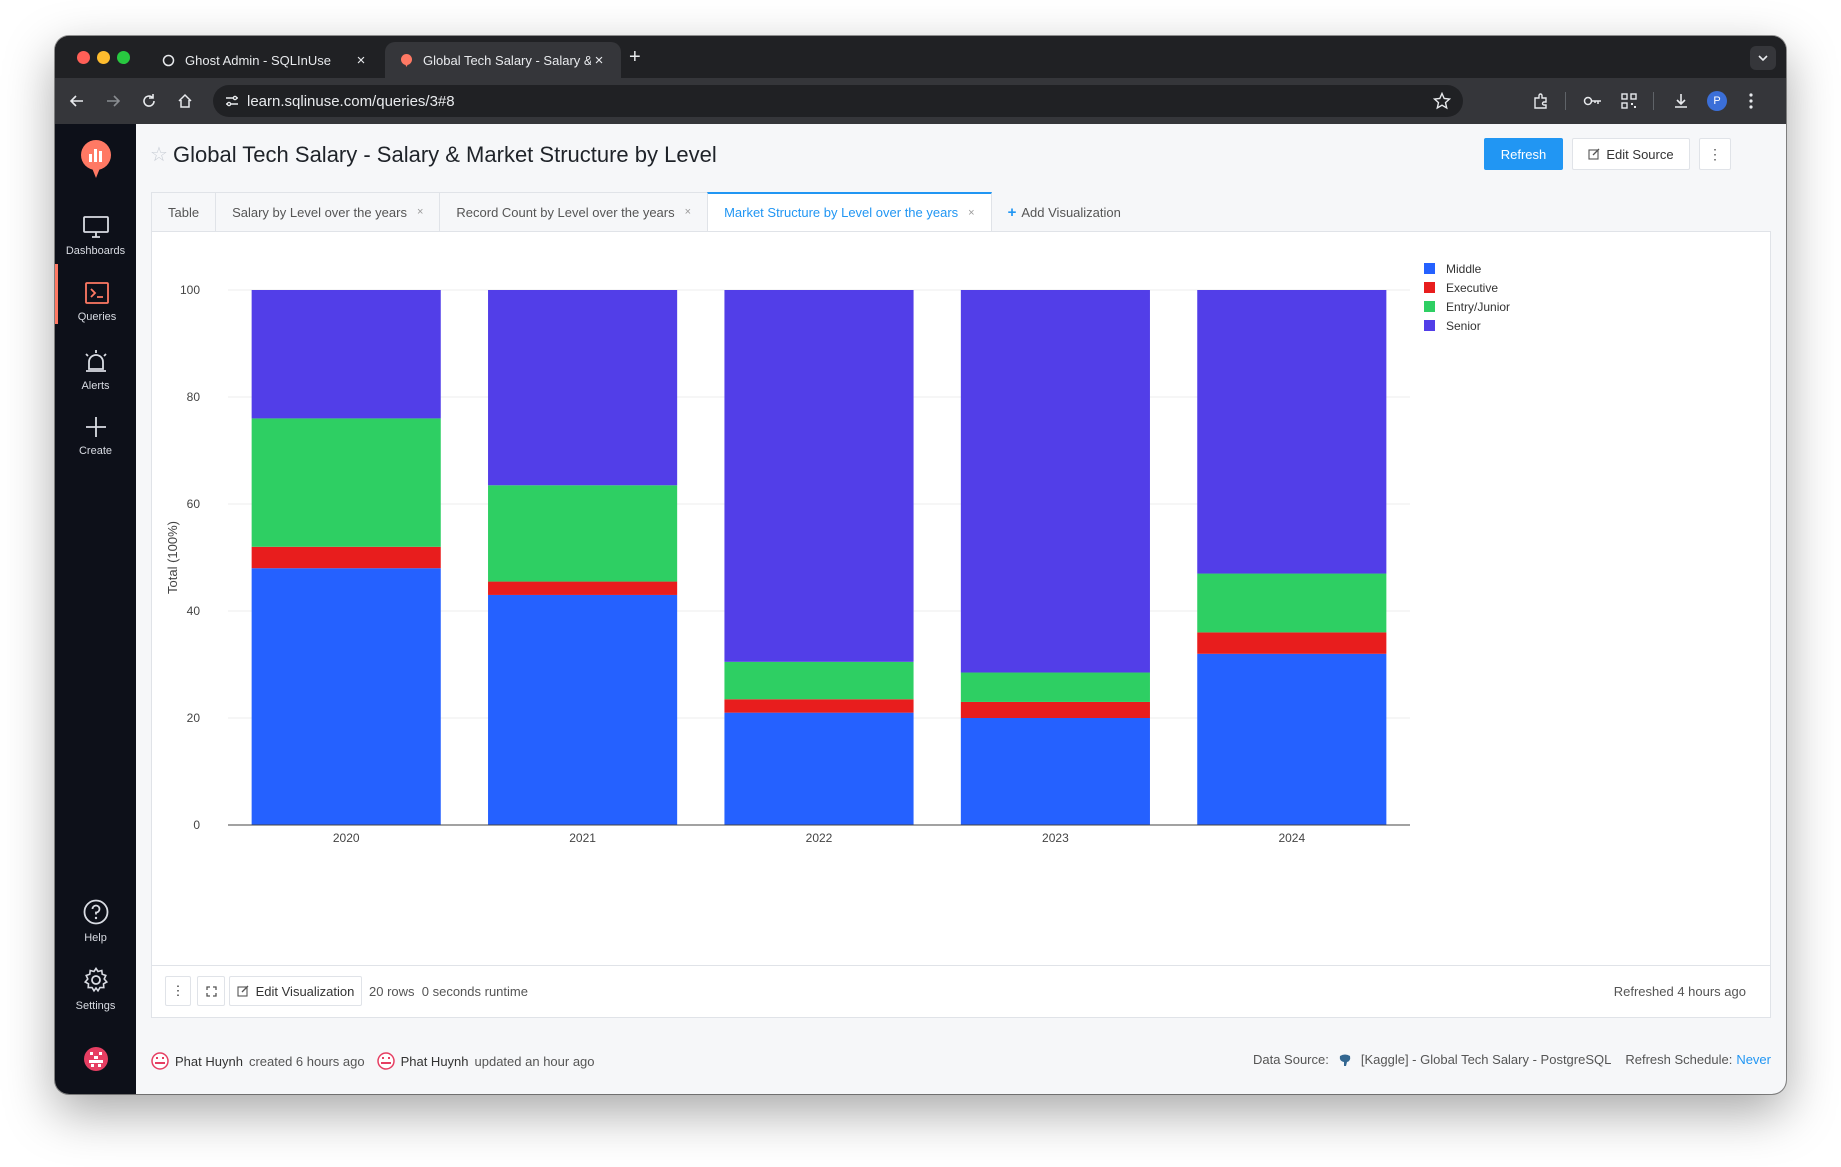 The image size is (1841, 1167). I want to click on edit-visualization-button: Edit Visualization, so click(295, 991).